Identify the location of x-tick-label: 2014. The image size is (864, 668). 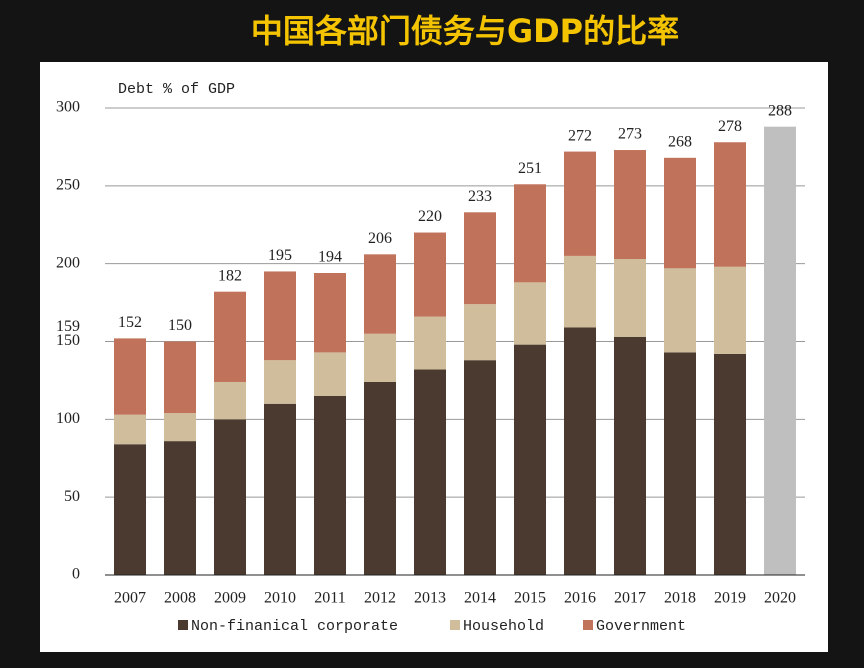
(480, 598).